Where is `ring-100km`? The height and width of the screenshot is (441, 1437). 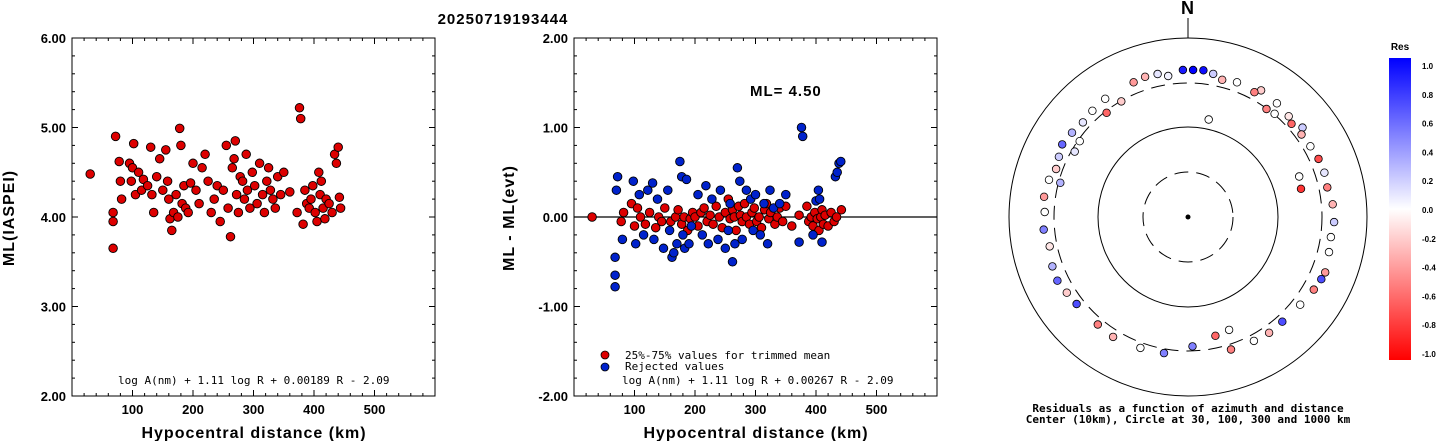
ring-100km is located at coordinates (1188, 217).